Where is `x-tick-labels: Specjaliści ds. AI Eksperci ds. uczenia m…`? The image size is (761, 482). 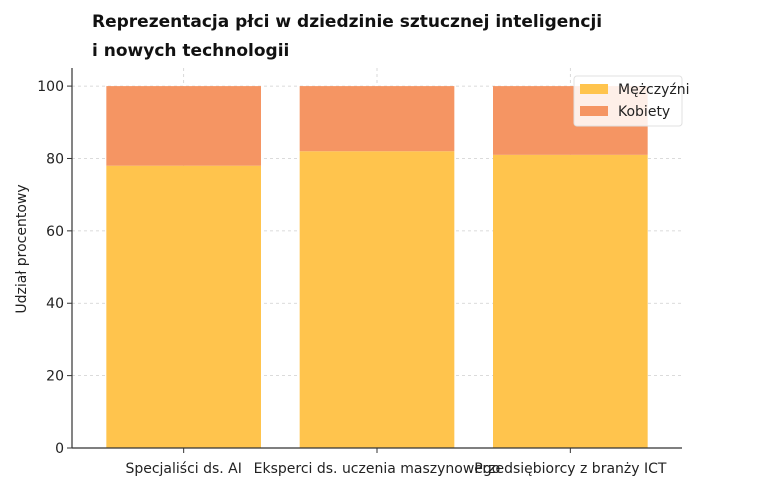 x-tick-labels: Specjaliści ds. AI Eksperci ds. uczenia m… is located at coordinates (396, 462).